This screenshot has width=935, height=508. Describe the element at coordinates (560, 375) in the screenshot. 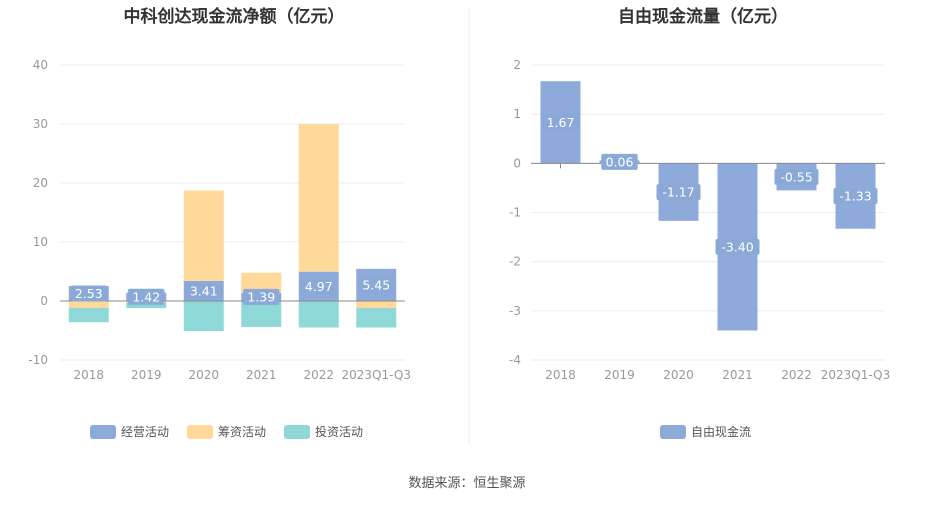

I see `right-x-tick: 2018` at that location.